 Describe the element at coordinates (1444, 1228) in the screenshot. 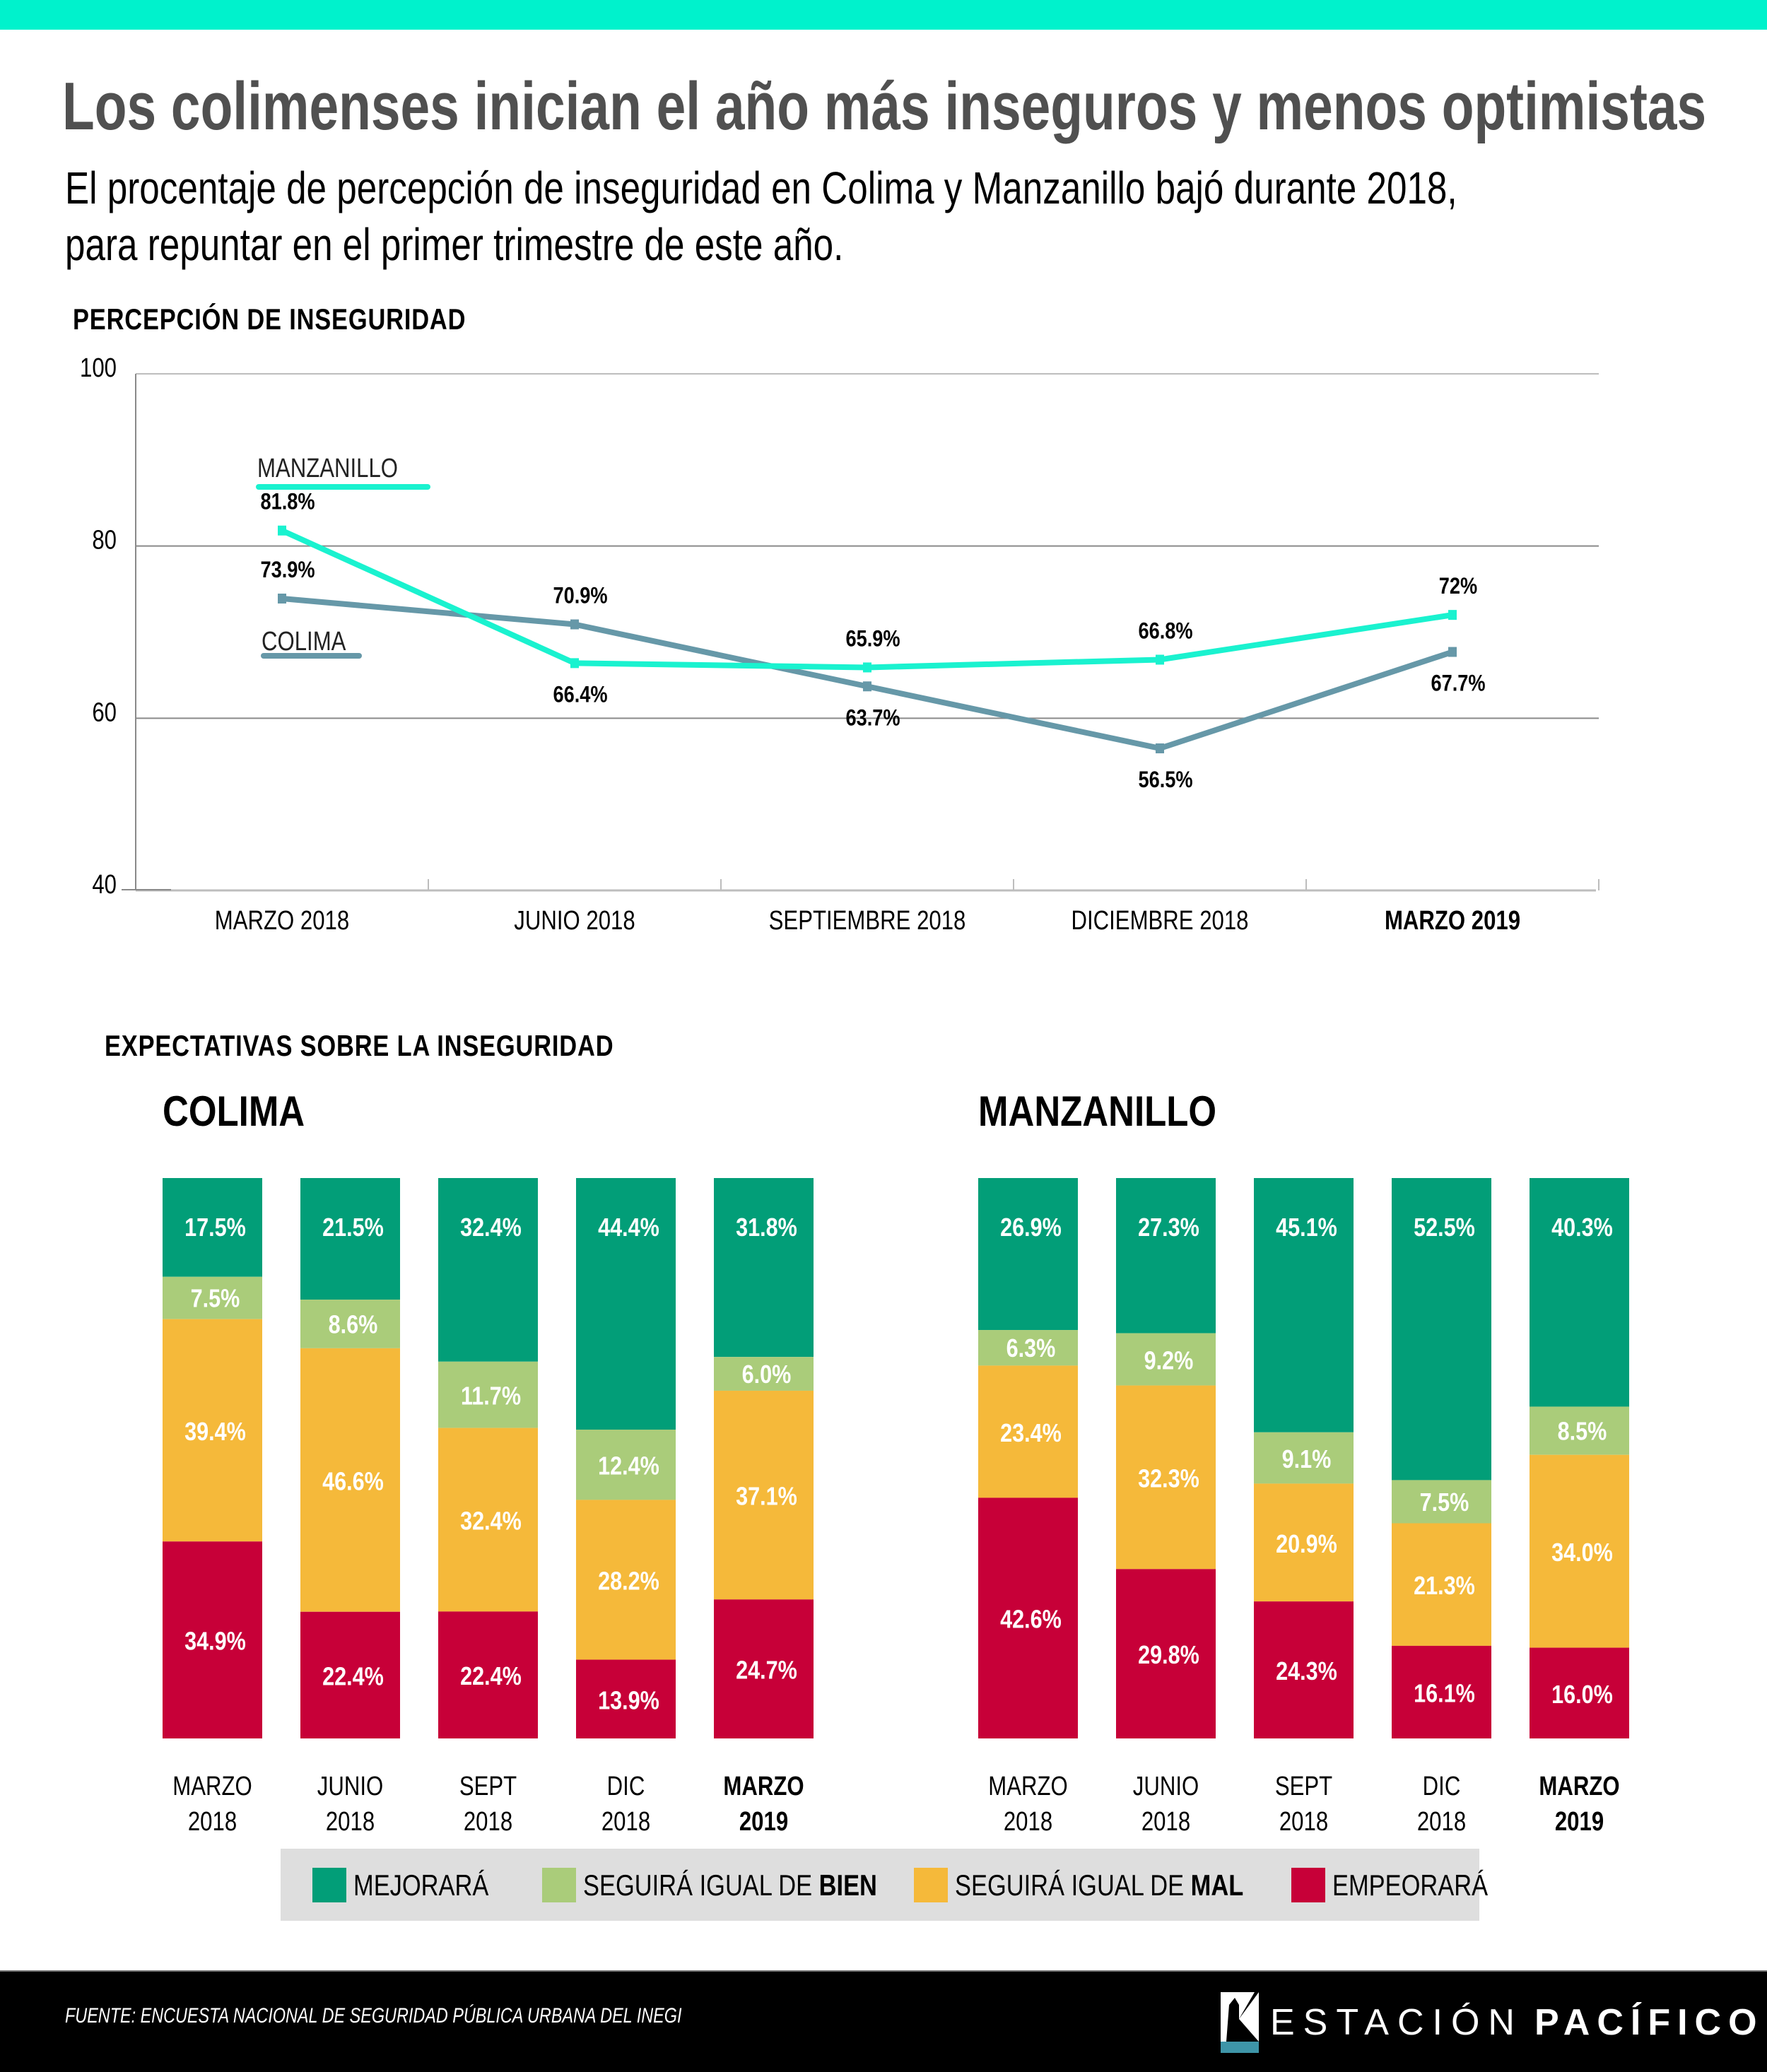

I see `bar-value-label: 52.5%` at that location.